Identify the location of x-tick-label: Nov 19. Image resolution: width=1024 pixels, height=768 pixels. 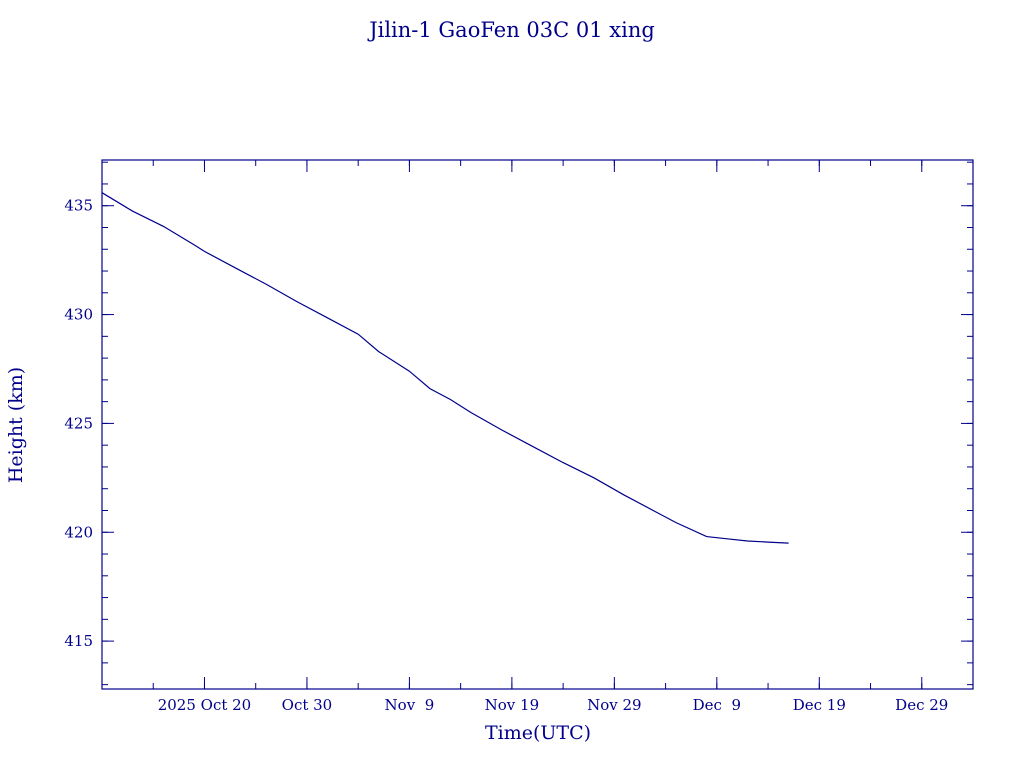
(512, 705).